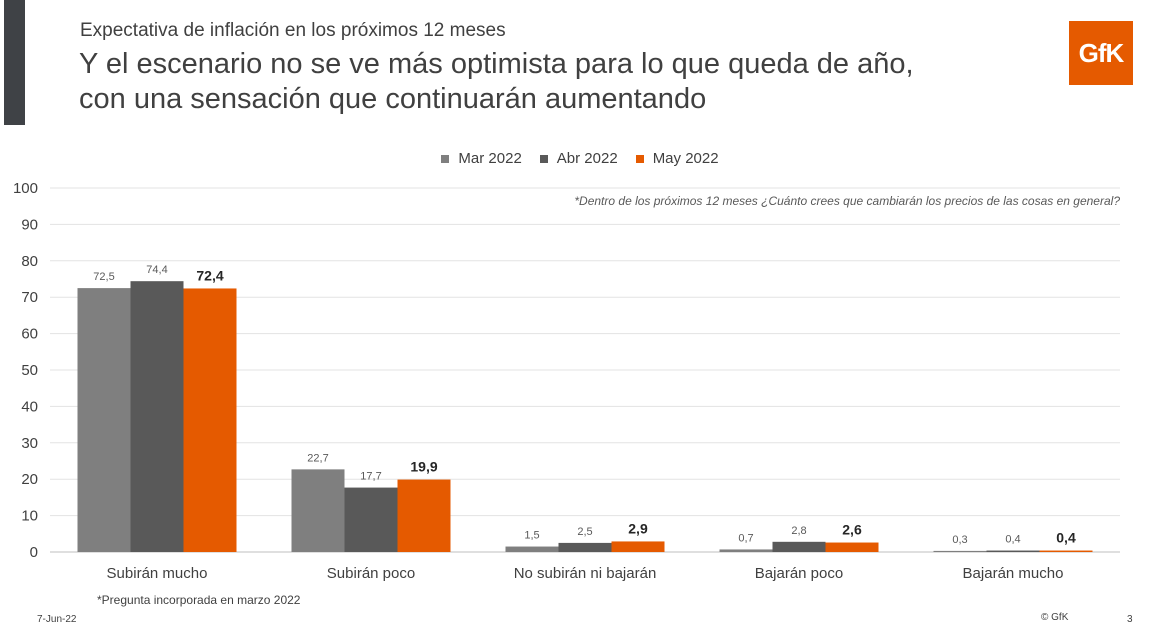 Image resolution: width=1160 pixels, height=643 pixels. Describe the element at coordinates (685, 158) in the screenshot. I see `legend-label-may: May 2022` at that location.